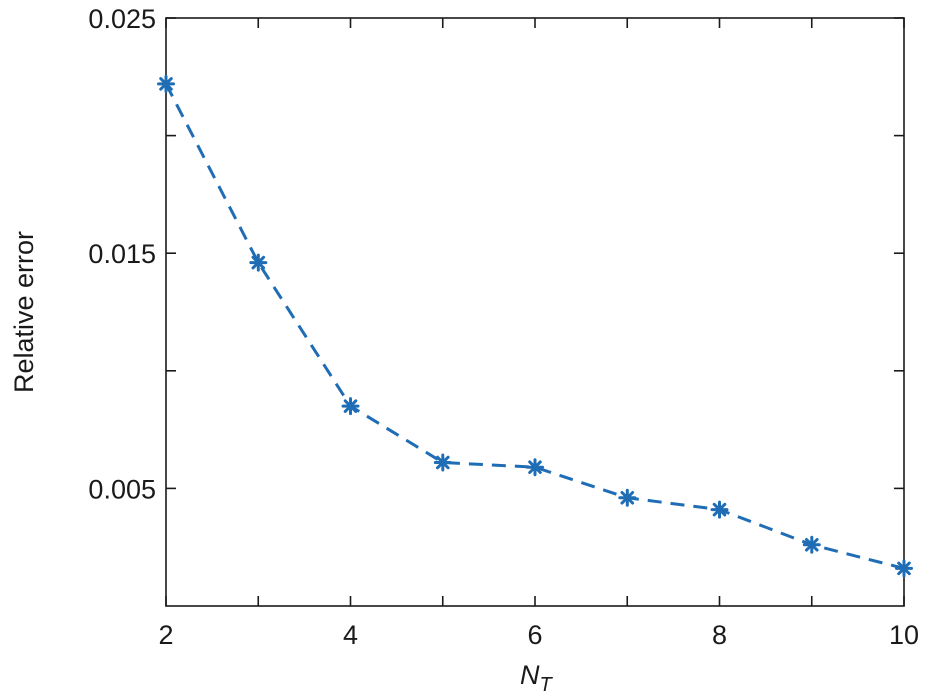 Image resolution: width=925 pixels, height=699 pixels. I want to click on y-tick-label: 0.025, so click(122, 19).